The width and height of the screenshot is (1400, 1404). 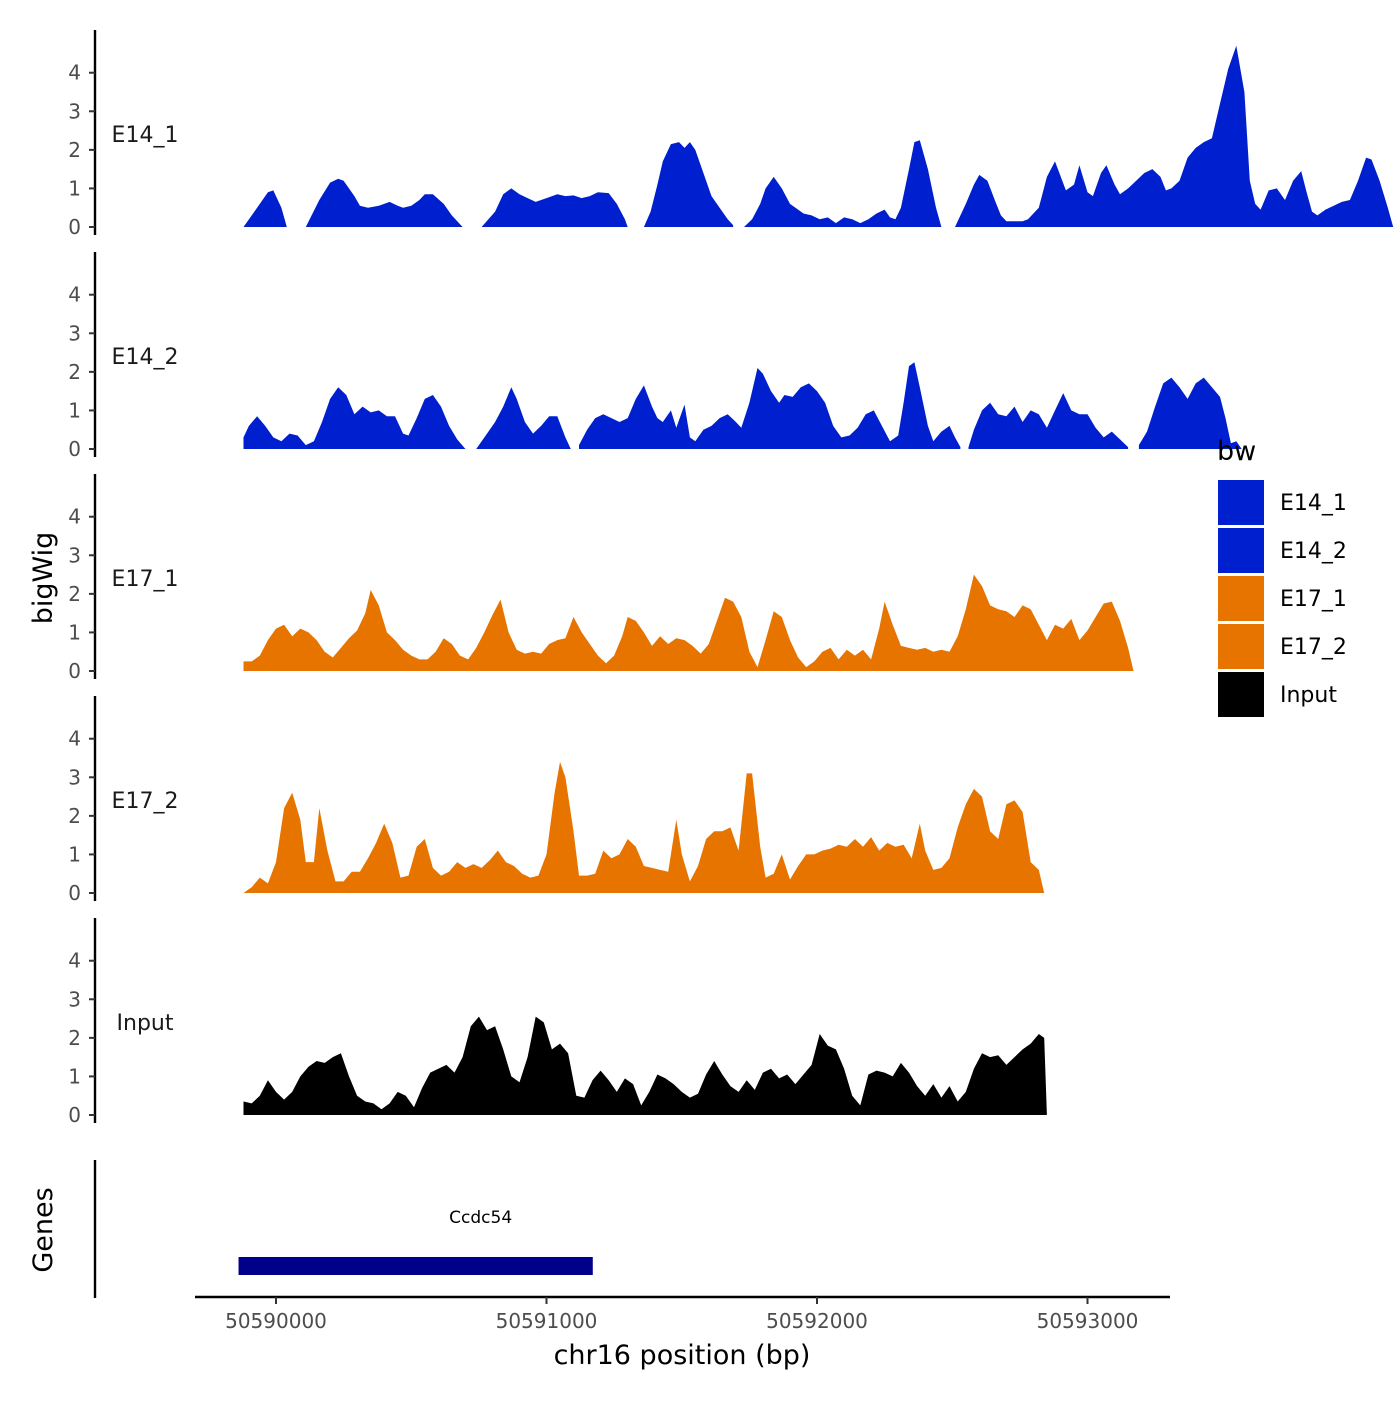 What do you see at coordinates (145, 135) in the screenshot?
I see `track-label: E14_1` at bounding box center [145, 135].